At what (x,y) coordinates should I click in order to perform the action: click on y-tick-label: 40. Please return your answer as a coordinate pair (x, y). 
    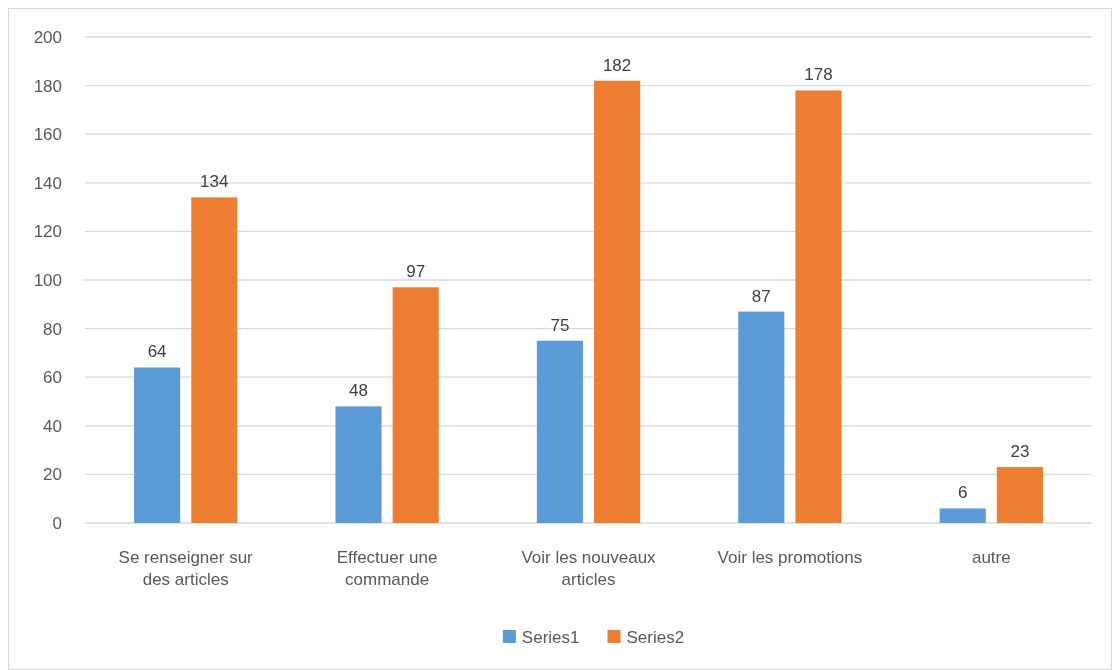
    Looking at the image, I should click on (52, 426).